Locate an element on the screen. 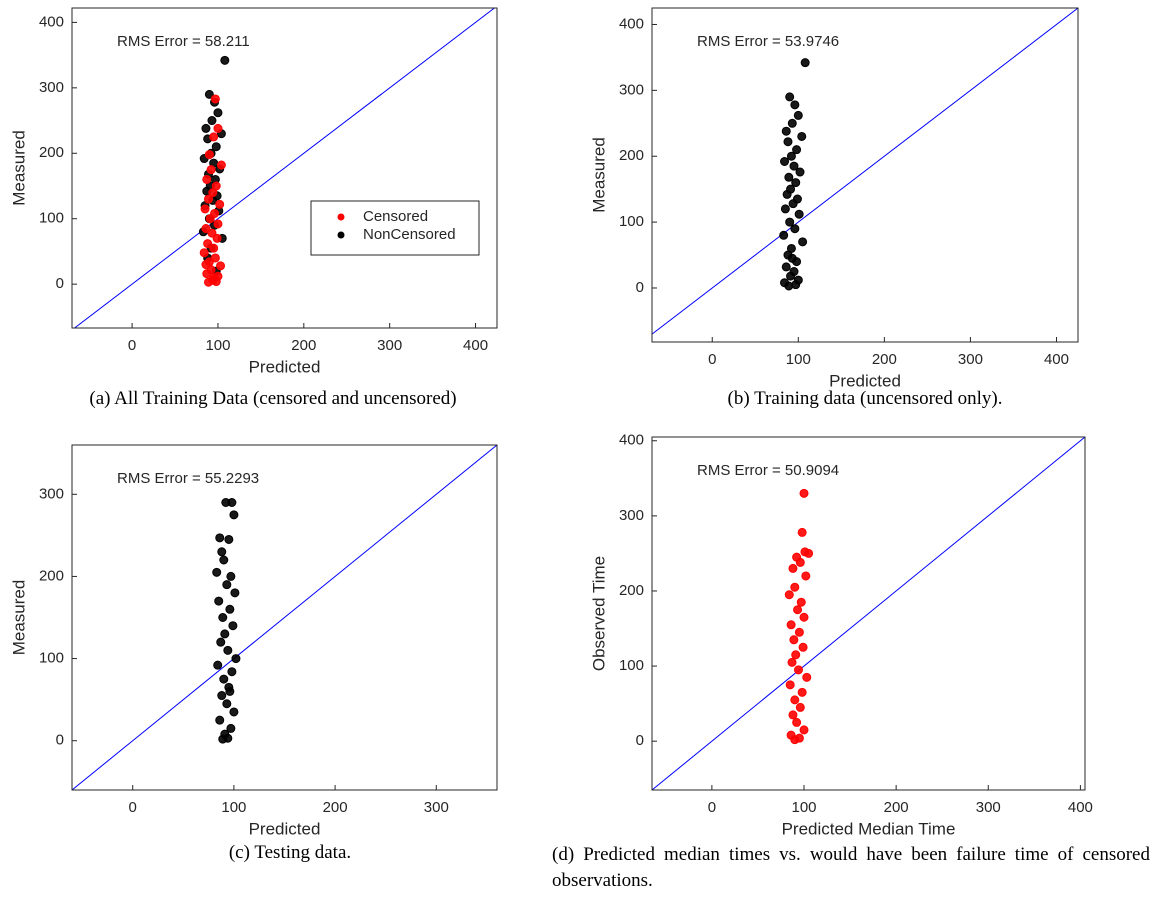 The image size is (1156, 922). legend-marker is located at coordinates (341, 217).